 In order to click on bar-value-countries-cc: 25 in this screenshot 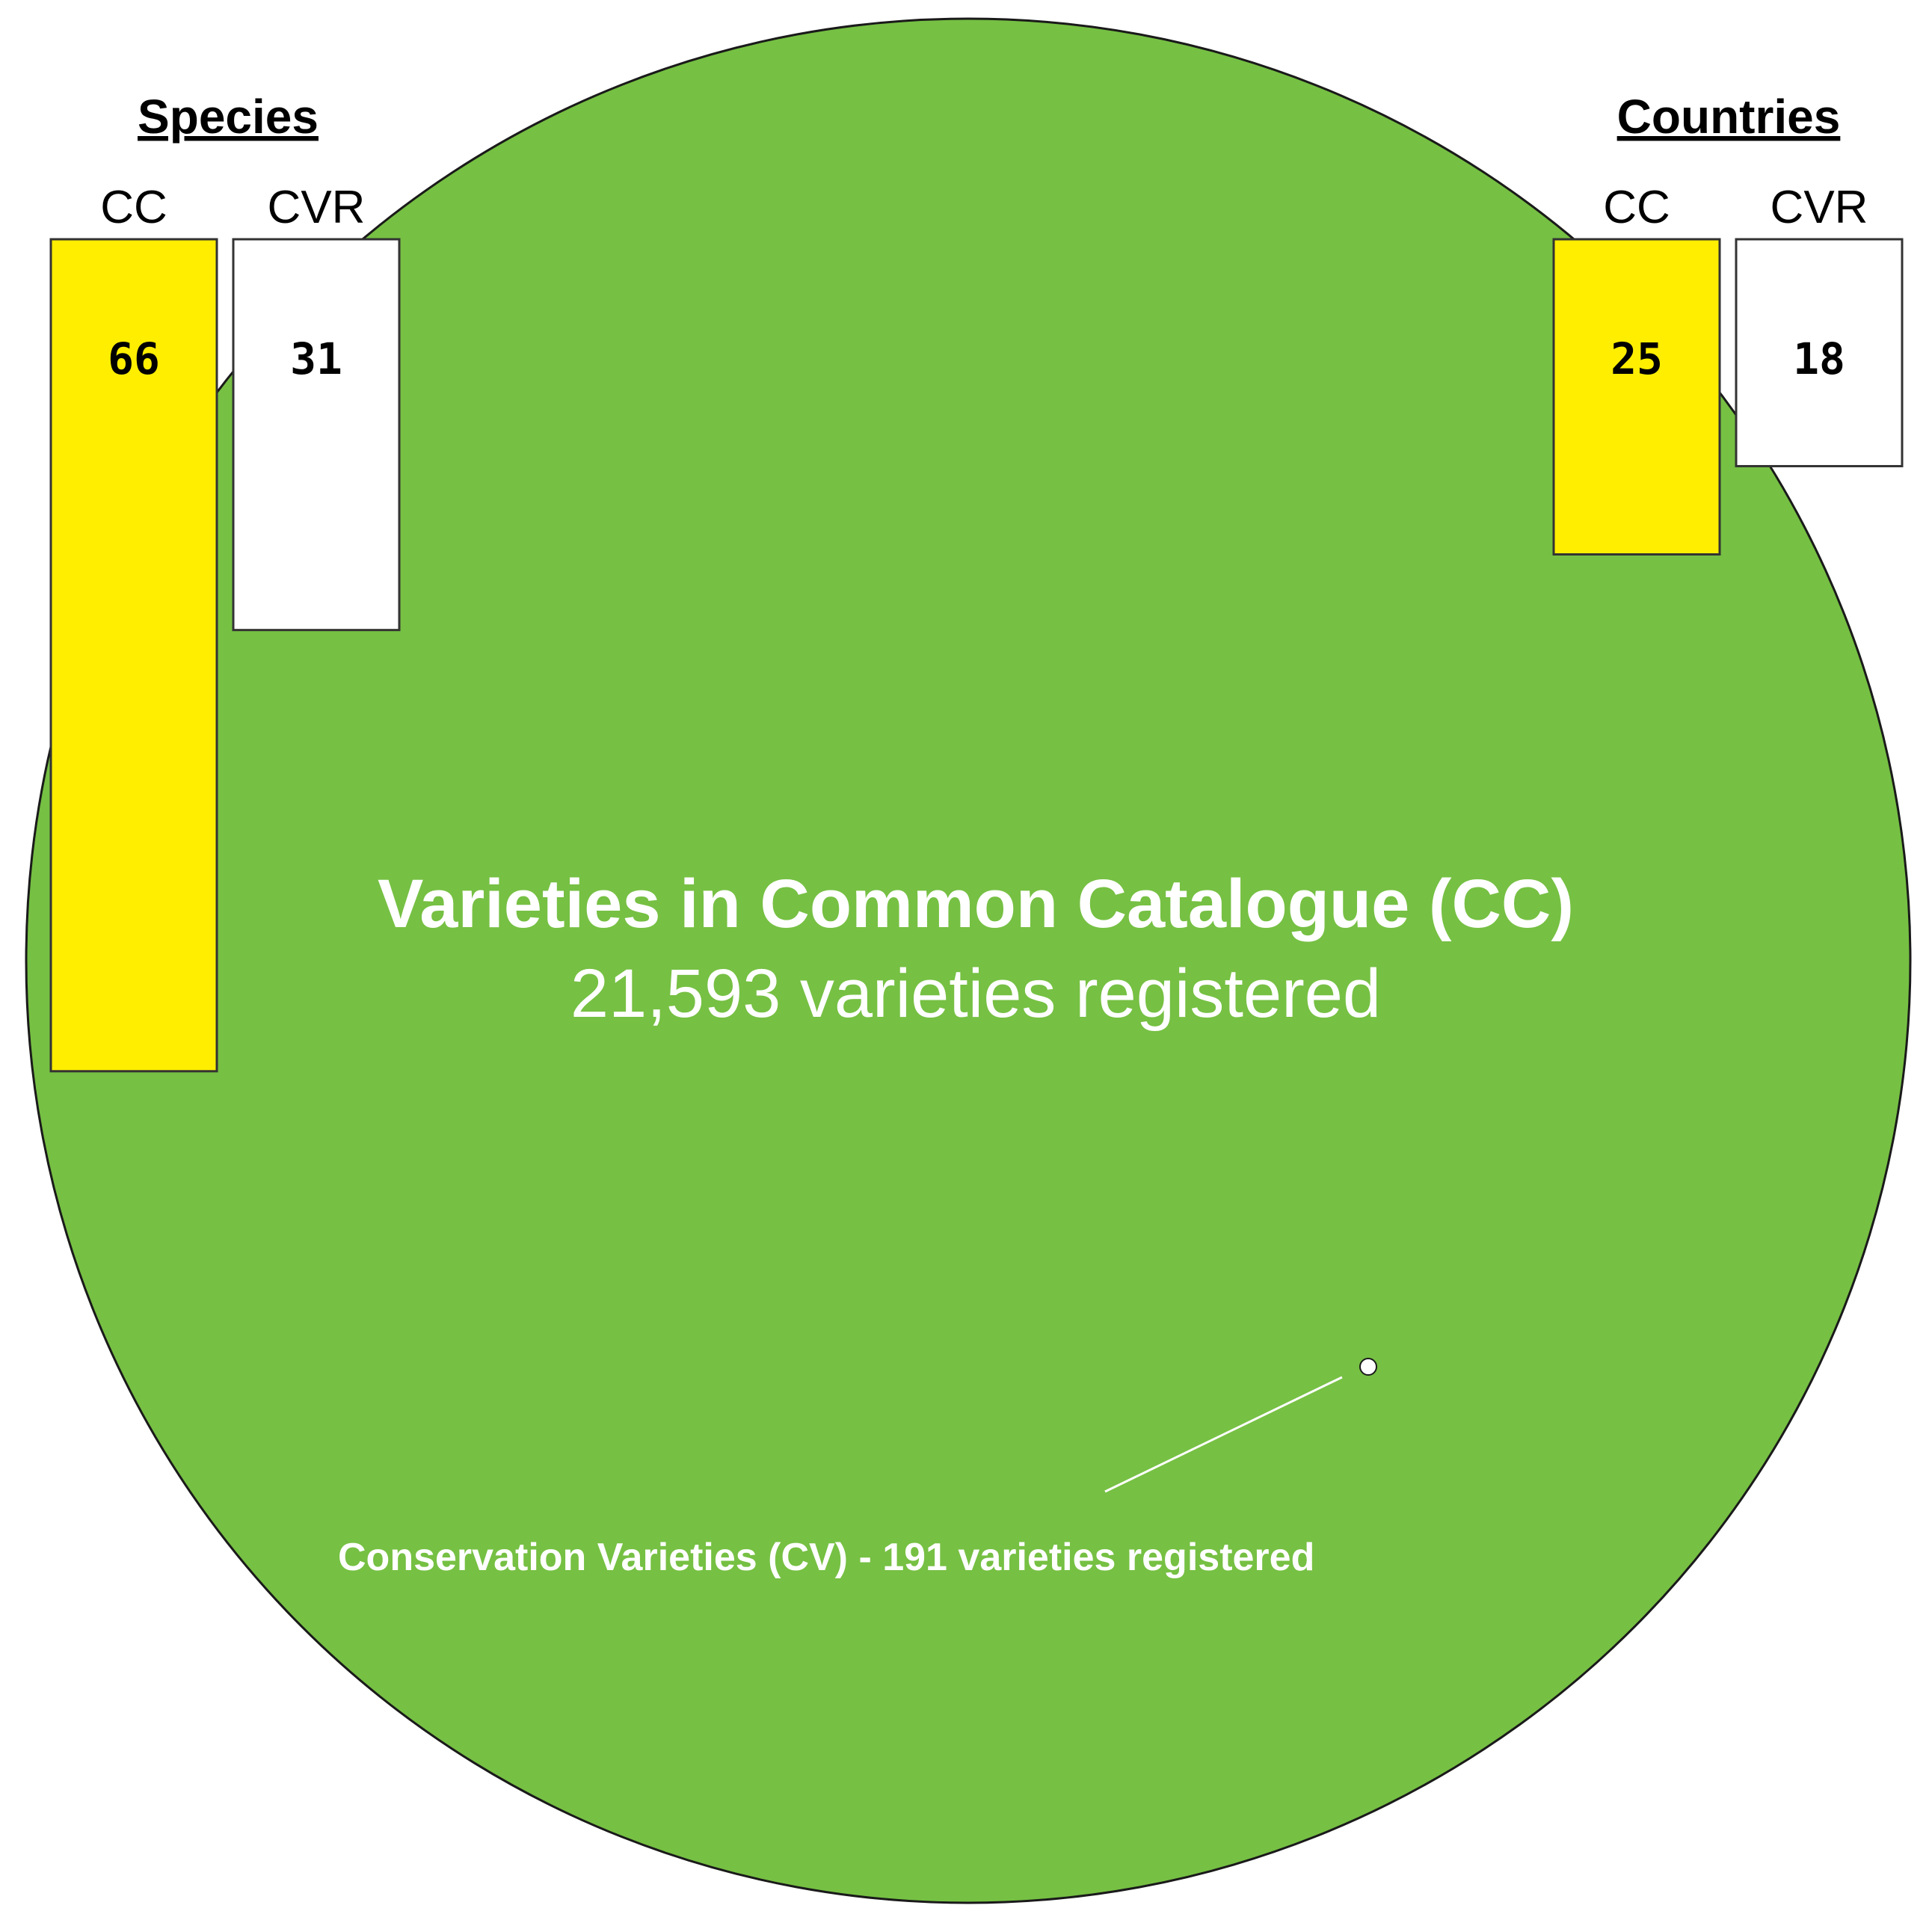, I will do `click(1636, 358)`.